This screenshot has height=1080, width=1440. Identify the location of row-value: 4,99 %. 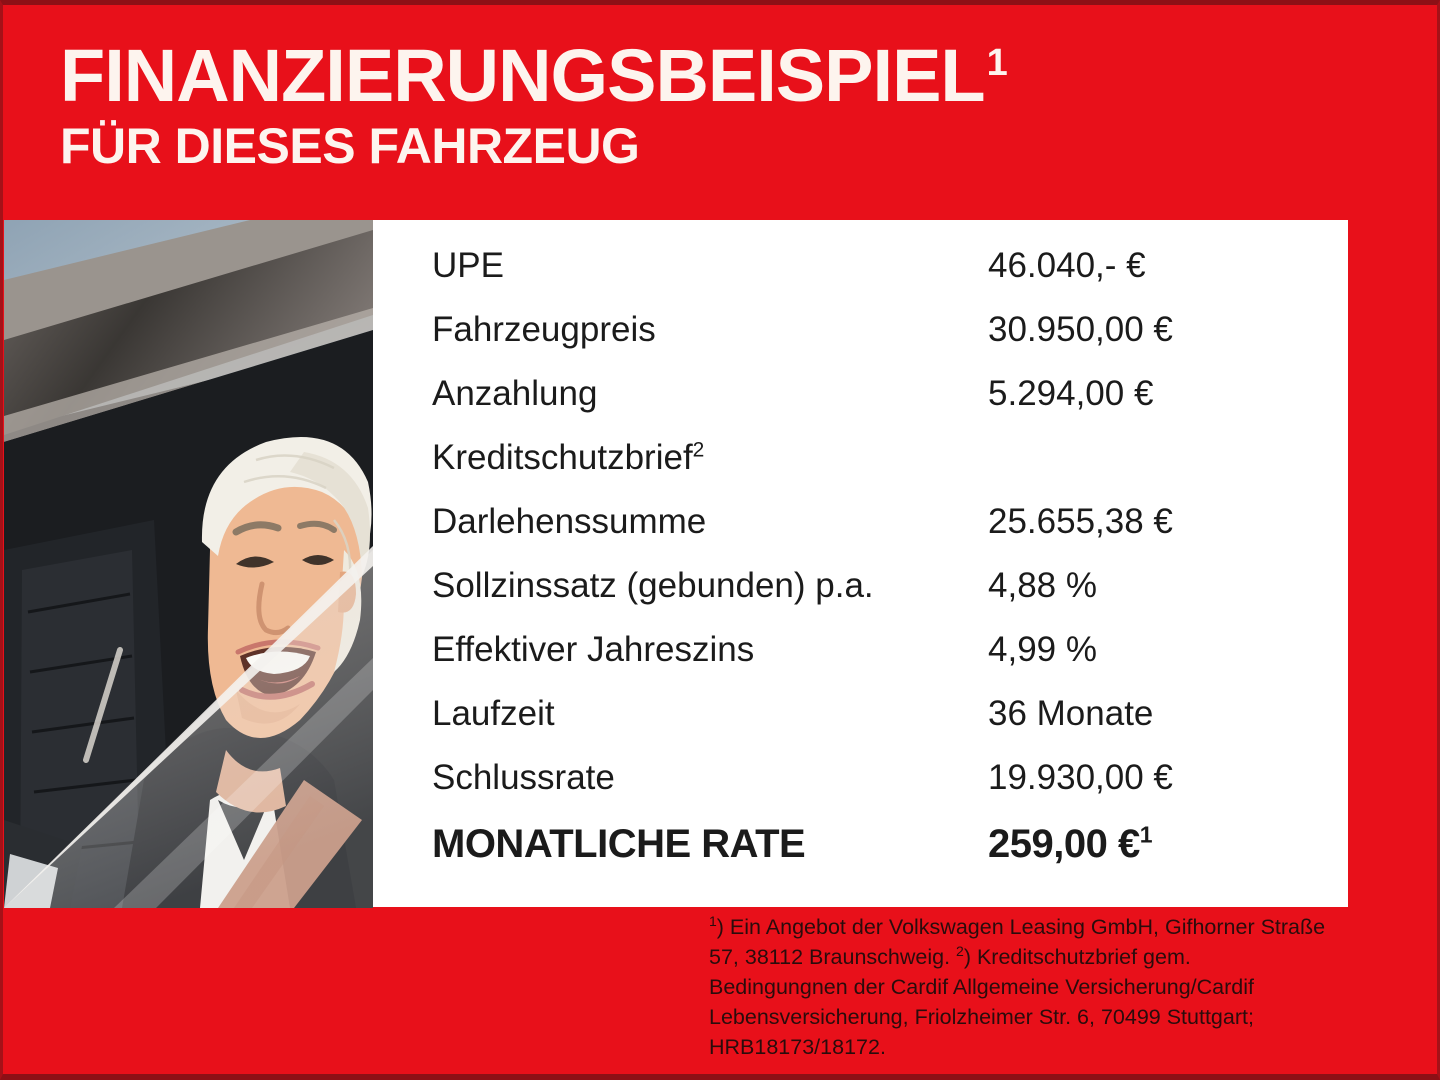
(1042, 649).